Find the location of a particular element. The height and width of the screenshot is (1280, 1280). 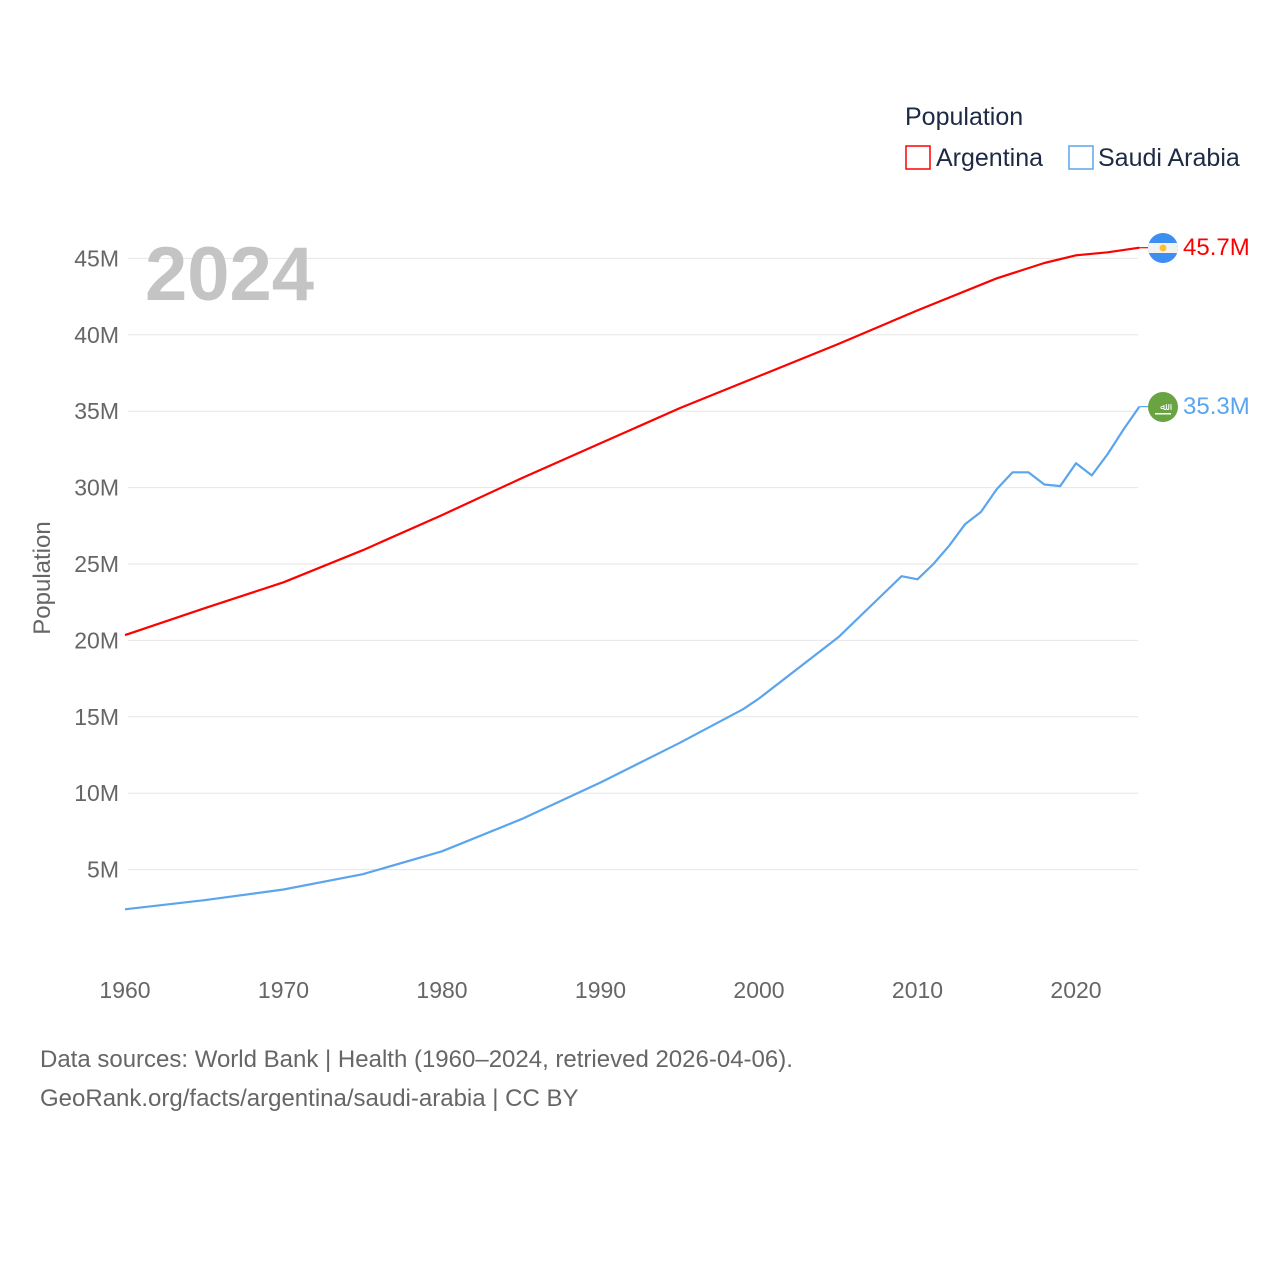

argentina-flag-icon is located at coordinates (1163, 248).